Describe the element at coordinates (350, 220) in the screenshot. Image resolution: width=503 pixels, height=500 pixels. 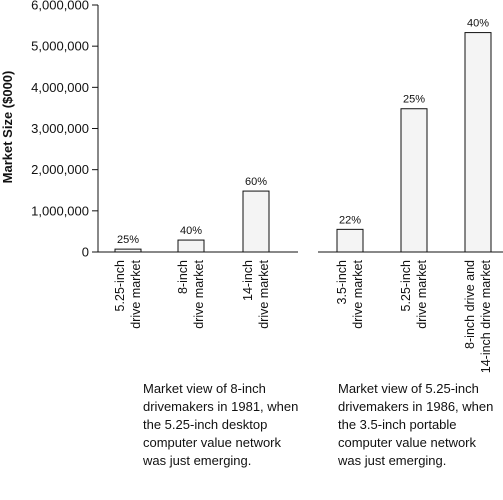
I see `data-label: 22%` at that location.